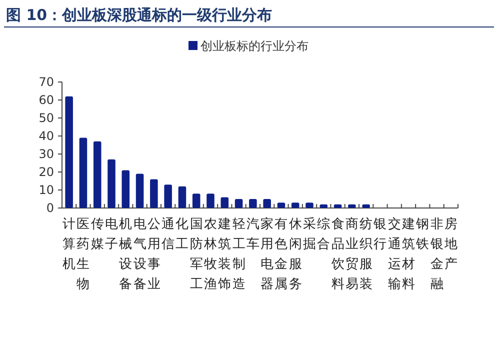  I want to click on x-tick-label: 非银金融, so click(436, 254).